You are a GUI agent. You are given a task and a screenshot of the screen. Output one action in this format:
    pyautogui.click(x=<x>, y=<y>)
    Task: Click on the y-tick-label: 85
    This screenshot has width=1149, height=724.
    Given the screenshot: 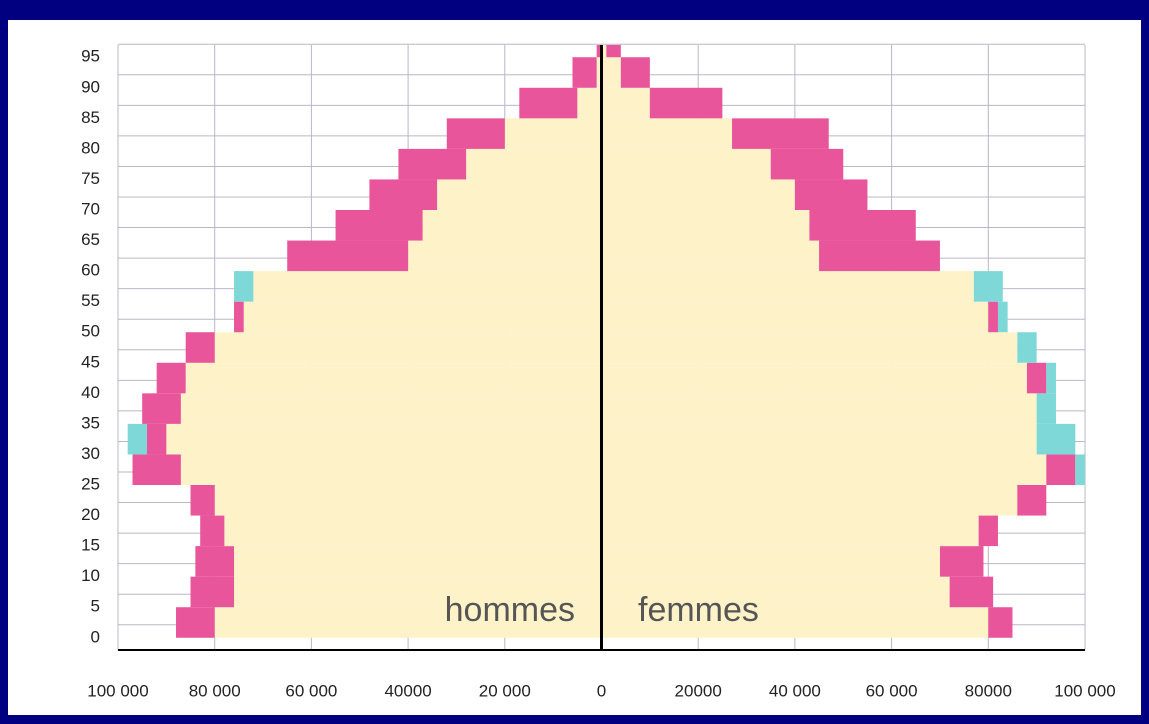 What is the action you would take?
    pyautogui.click(x=90, y=117)
    